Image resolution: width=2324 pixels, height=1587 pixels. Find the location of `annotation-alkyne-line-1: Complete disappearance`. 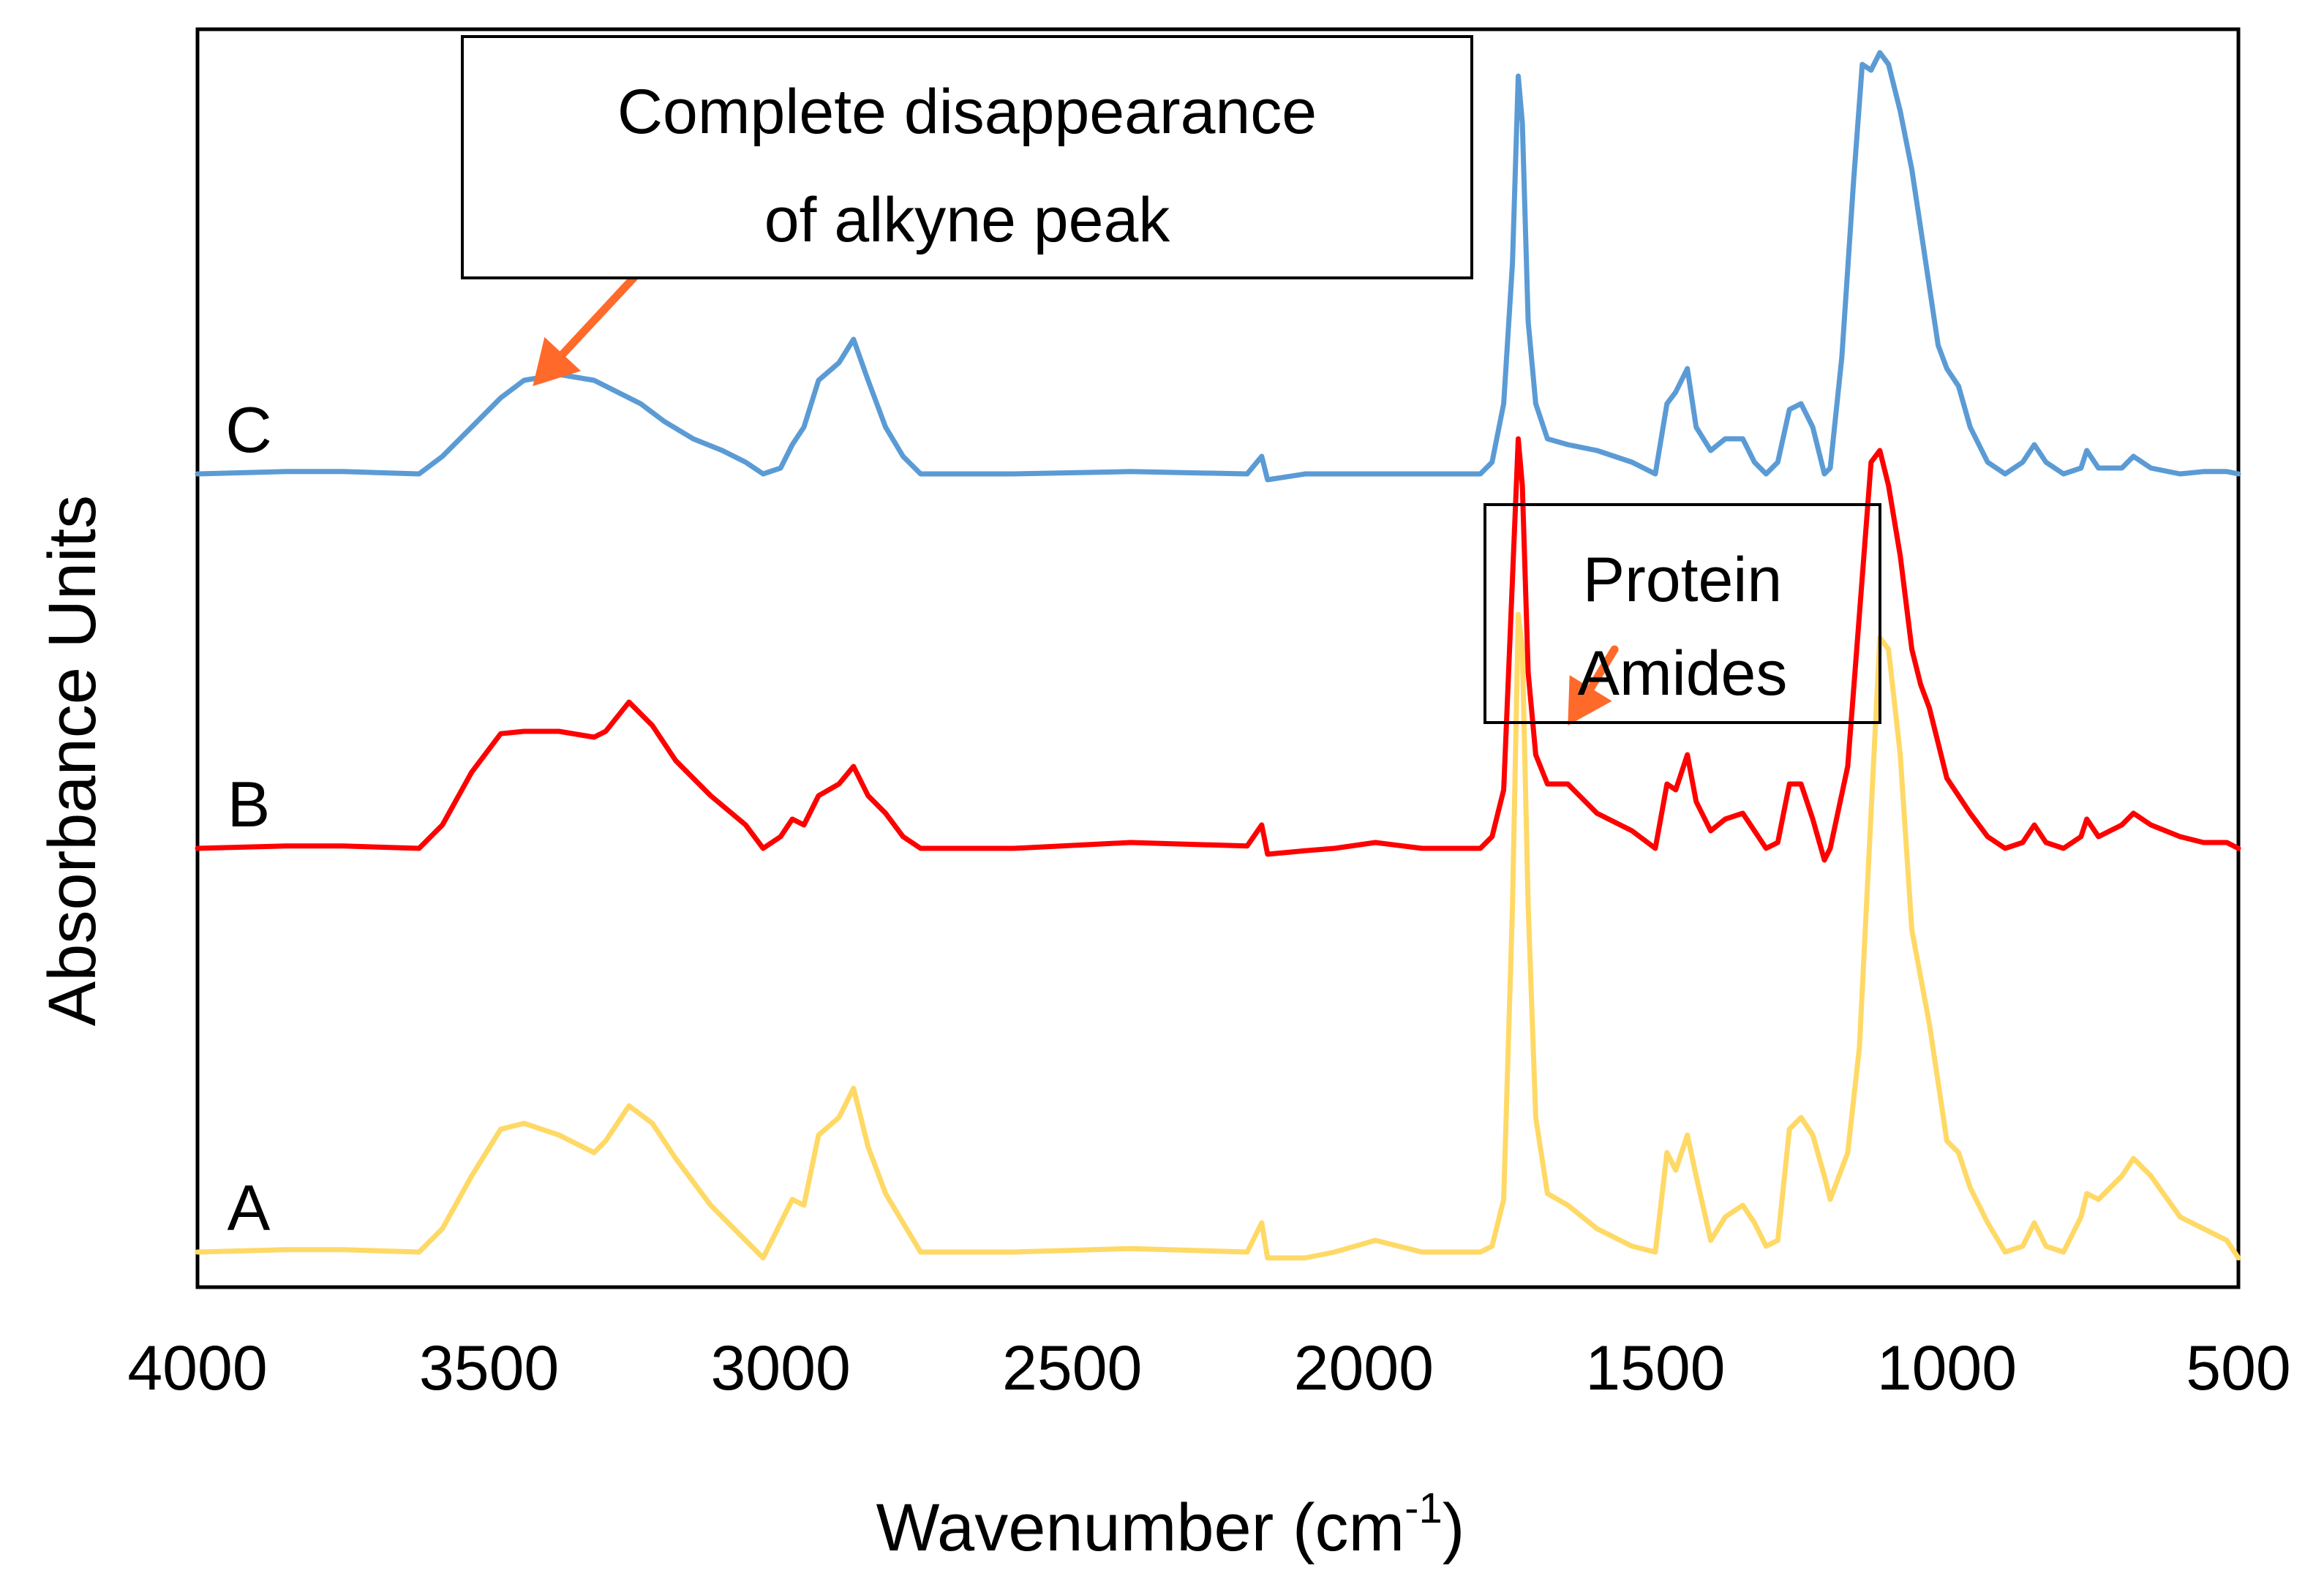

annotation-alkyne-line-1: Complete disappearance is located at coordinates (967, 112).